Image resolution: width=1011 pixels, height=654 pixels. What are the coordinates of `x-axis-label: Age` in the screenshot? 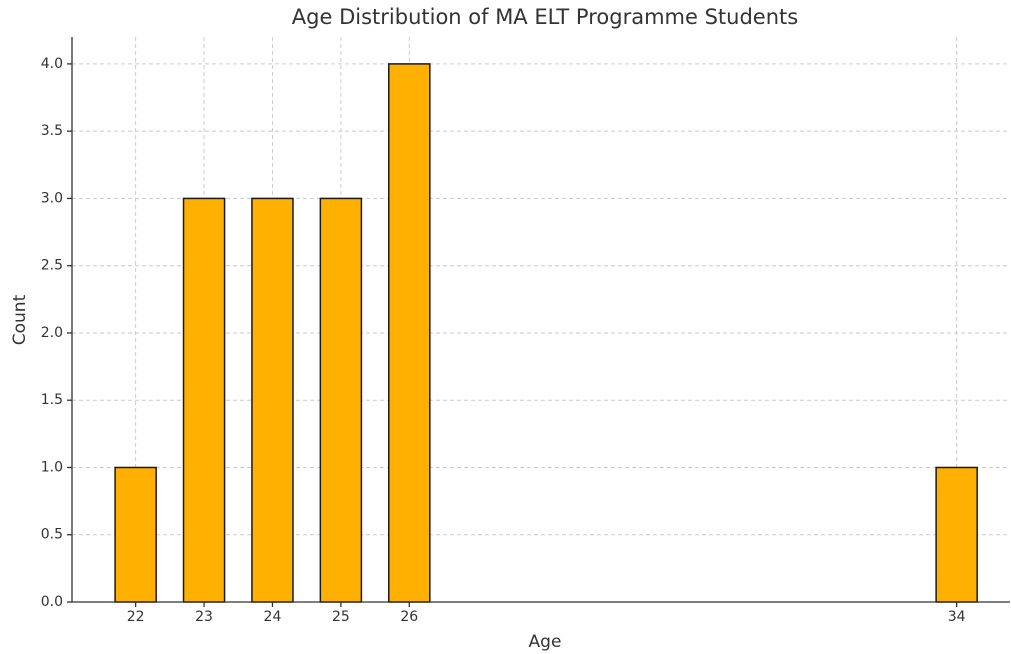 It's located at (545, 642).